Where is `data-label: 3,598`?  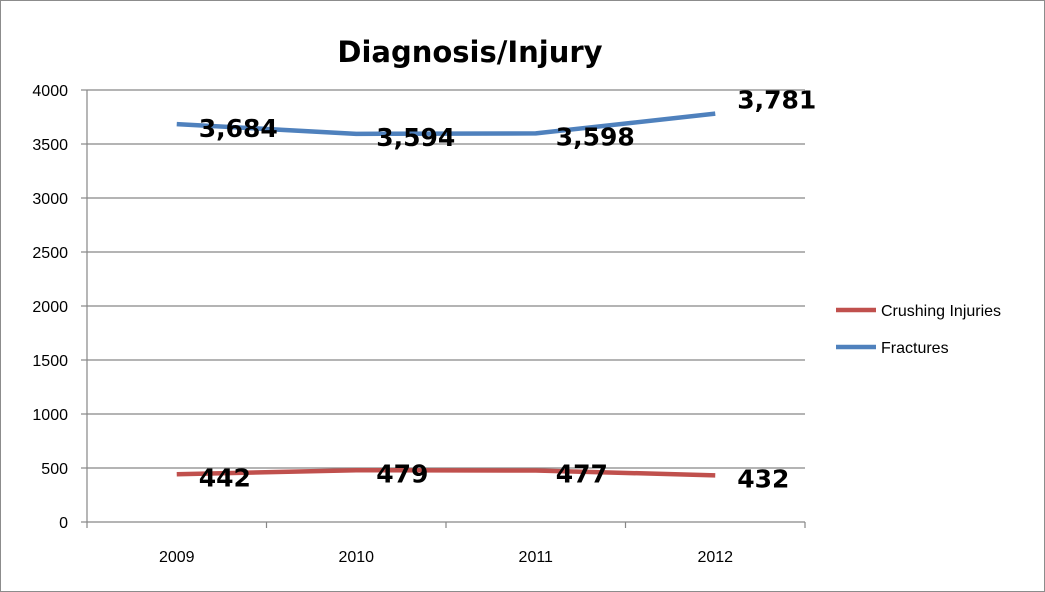 data-label: 3,598 is located at coordinates (595, 136).